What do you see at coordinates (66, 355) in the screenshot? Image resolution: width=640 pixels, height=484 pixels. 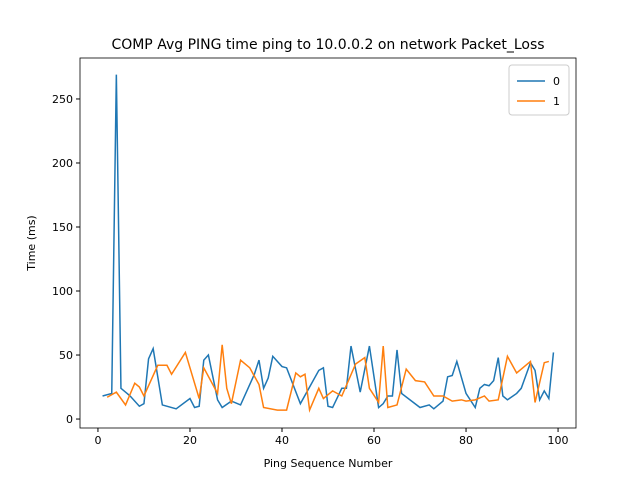 I see `y-tick-label: 50` at bounding box center [66, 355].